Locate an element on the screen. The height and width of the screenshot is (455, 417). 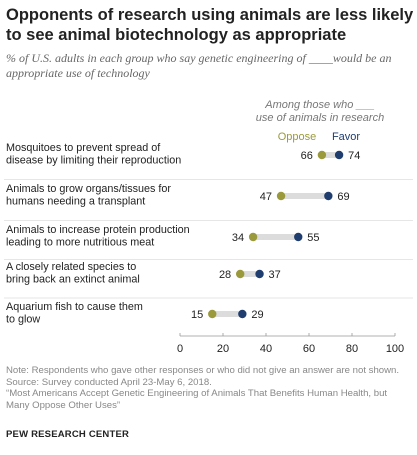
x-tick-label: 40 is located at coordinates (266, 349).